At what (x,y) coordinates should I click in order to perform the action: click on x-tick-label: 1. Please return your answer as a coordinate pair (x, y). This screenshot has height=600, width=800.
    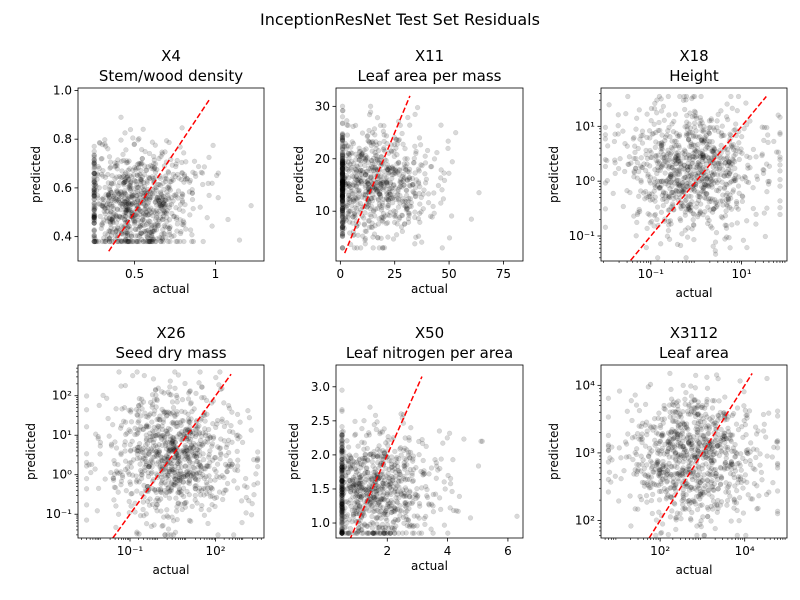
    Looking at the image, I should click on (216, 274).